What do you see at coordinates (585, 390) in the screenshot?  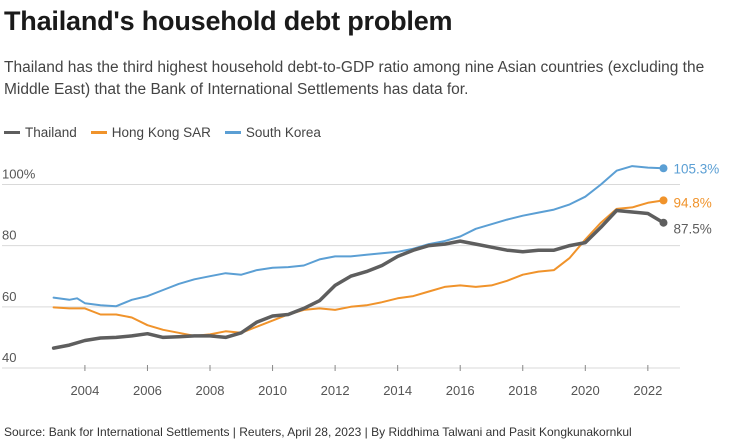 I see `x-tick-label-2020: 2020` at bounding box center [585, 390].